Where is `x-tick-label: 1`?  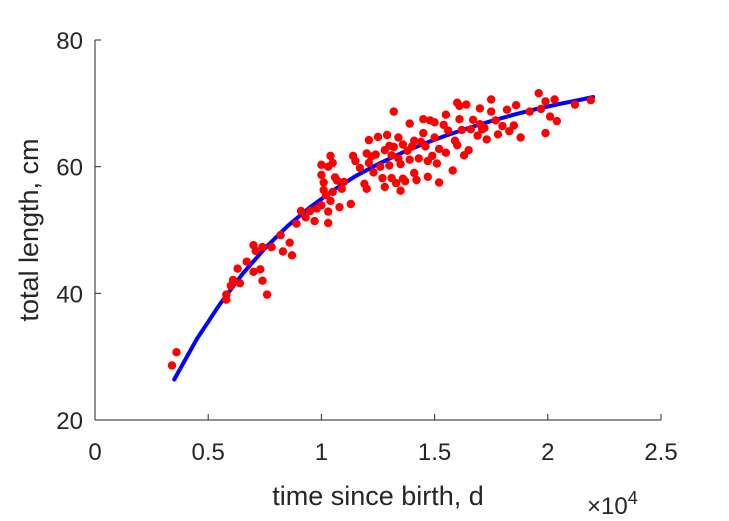 x-tick-label: 1 is located at coordinates (321, 452).